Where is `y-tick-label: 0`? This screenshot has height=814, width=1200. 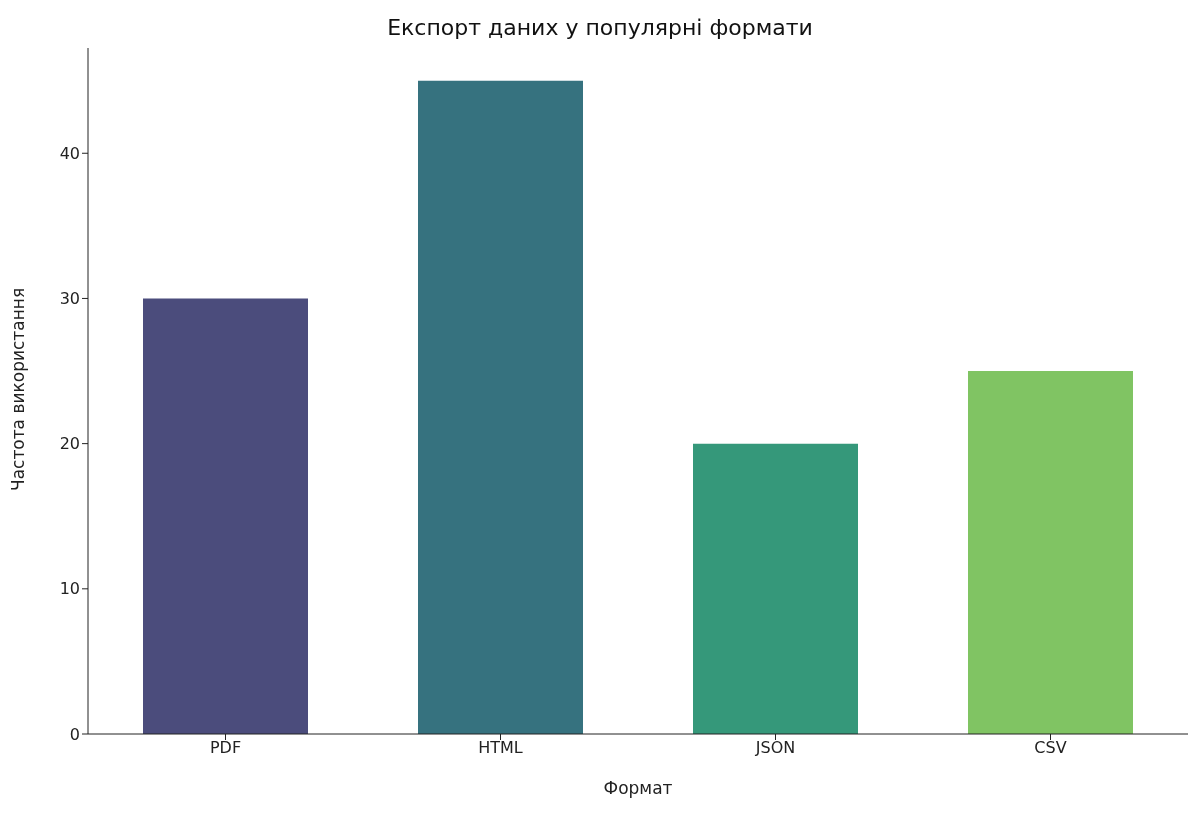 y-tick-label: 0 is located at coordinates (74, 734).